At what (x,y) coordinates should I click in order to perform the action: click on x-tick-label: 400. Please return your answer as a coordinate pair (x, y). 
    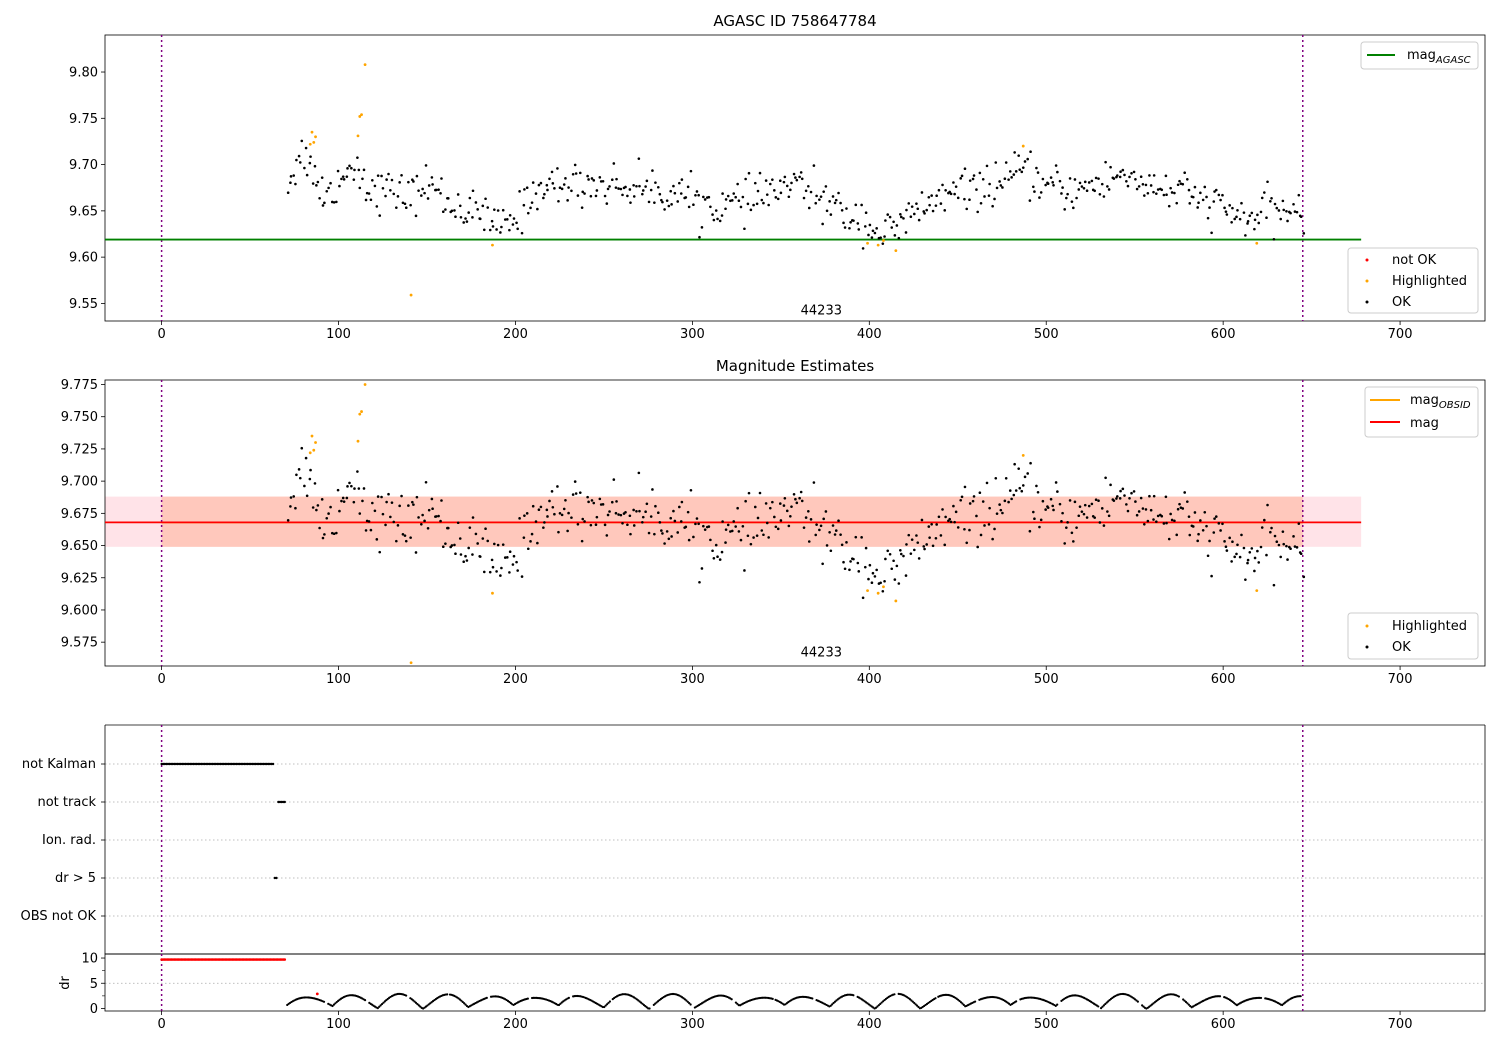
    Looking at the image, I should click on (869, 679).